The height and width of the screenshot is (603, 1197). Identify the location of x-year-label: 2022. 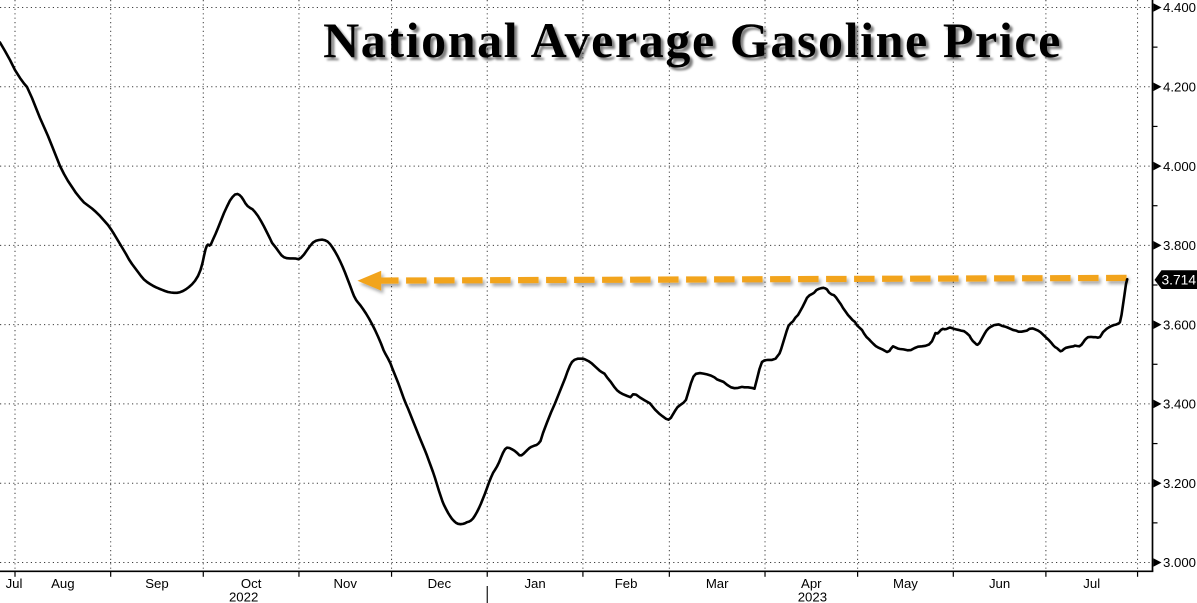
(243, 596).